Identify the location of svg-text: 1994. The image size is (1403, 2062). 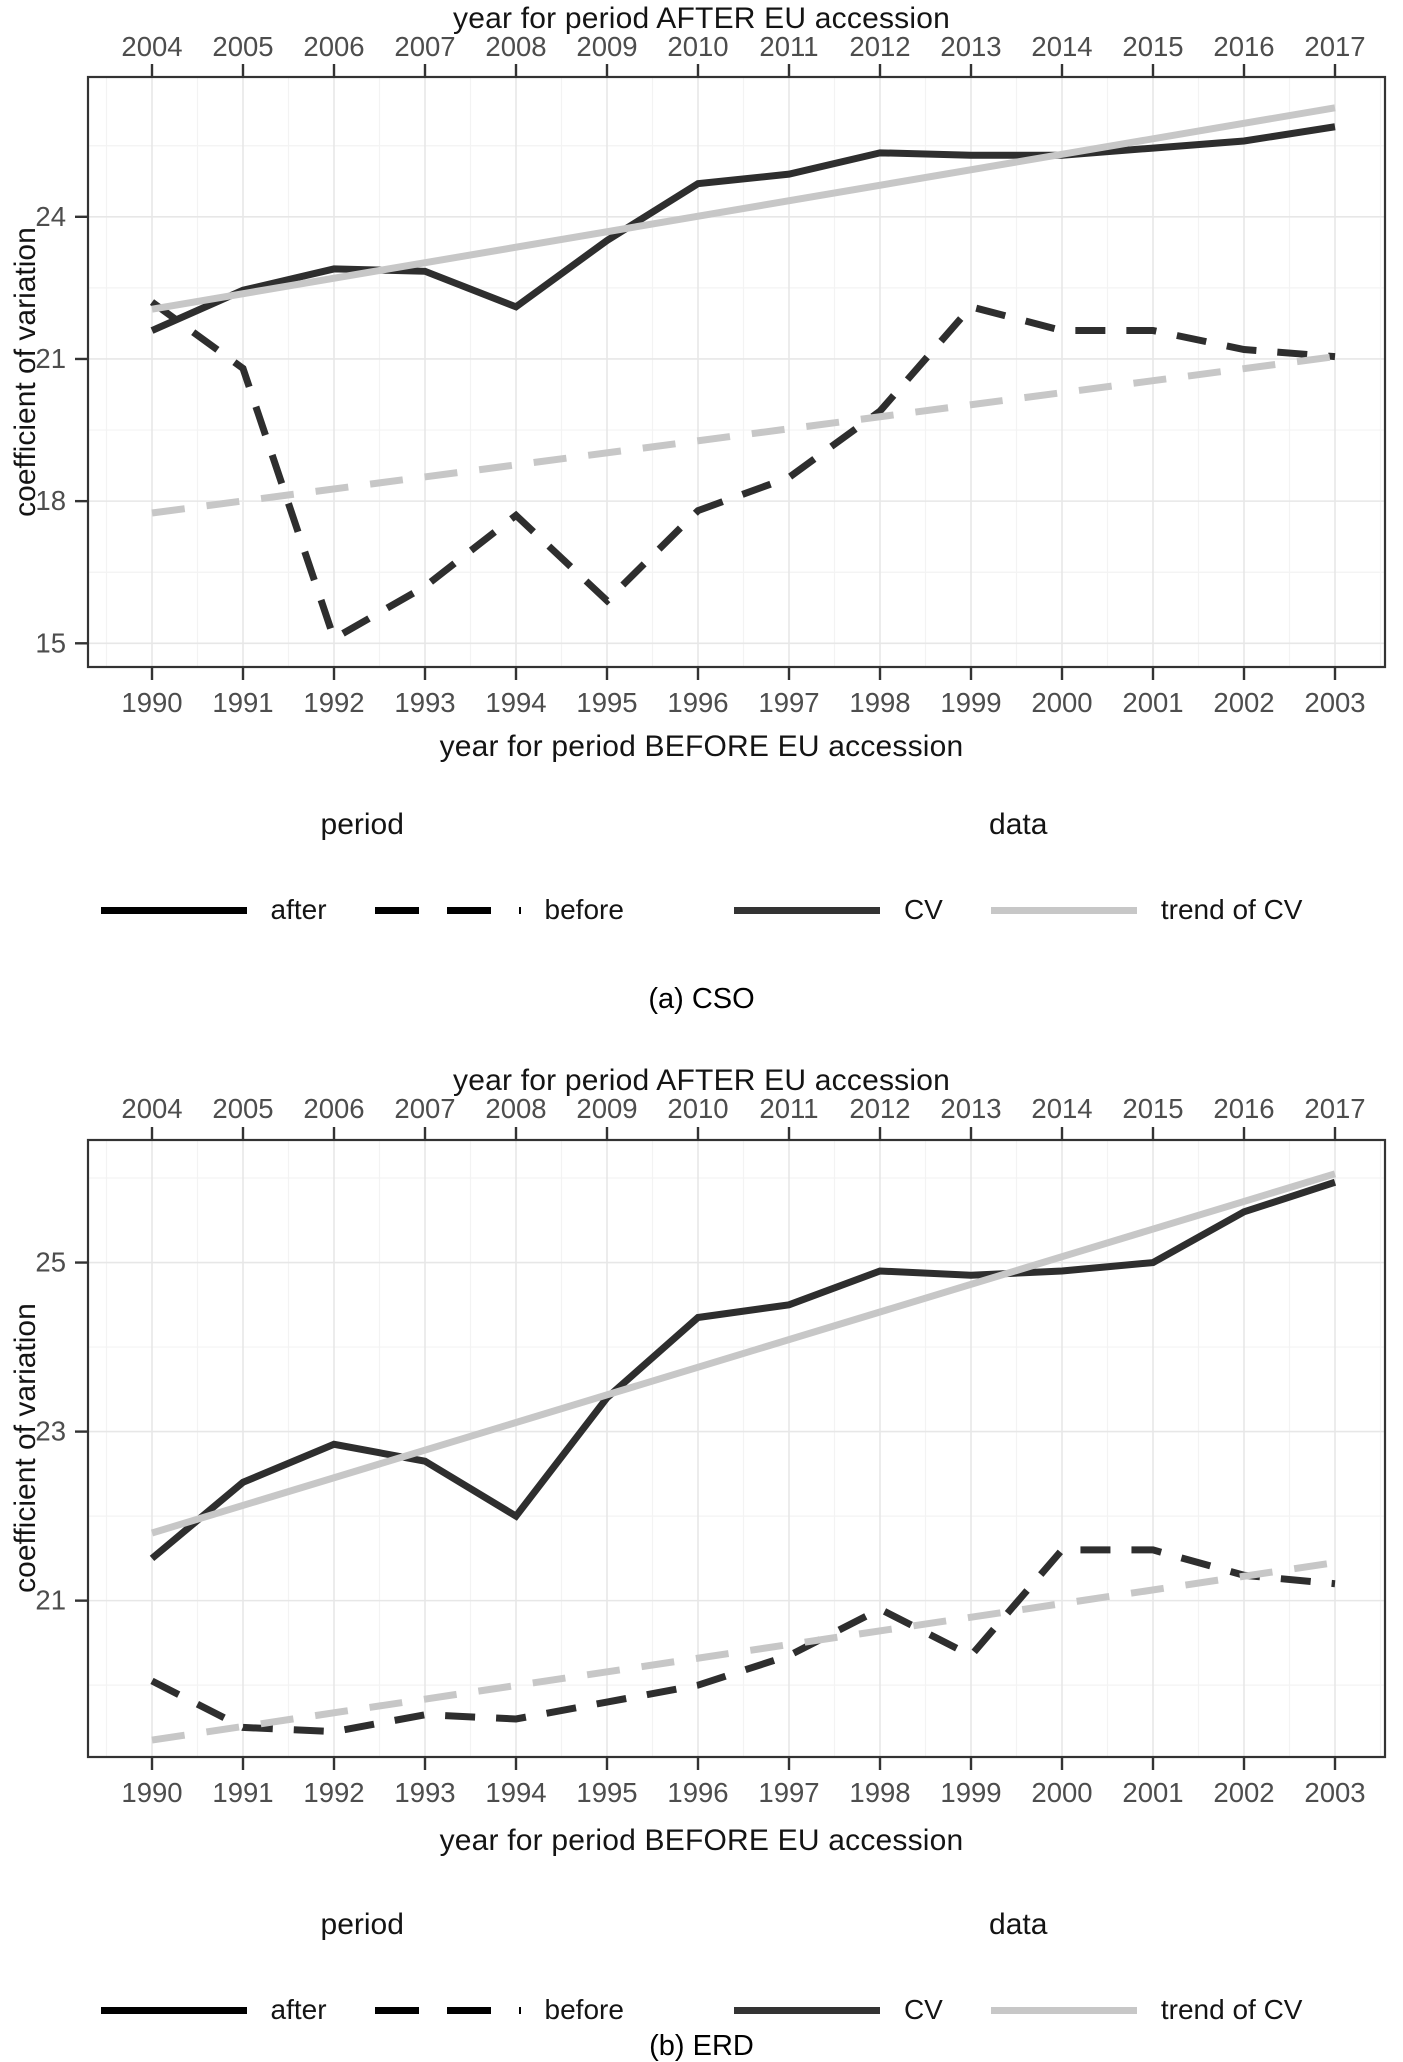
(515, 1792).